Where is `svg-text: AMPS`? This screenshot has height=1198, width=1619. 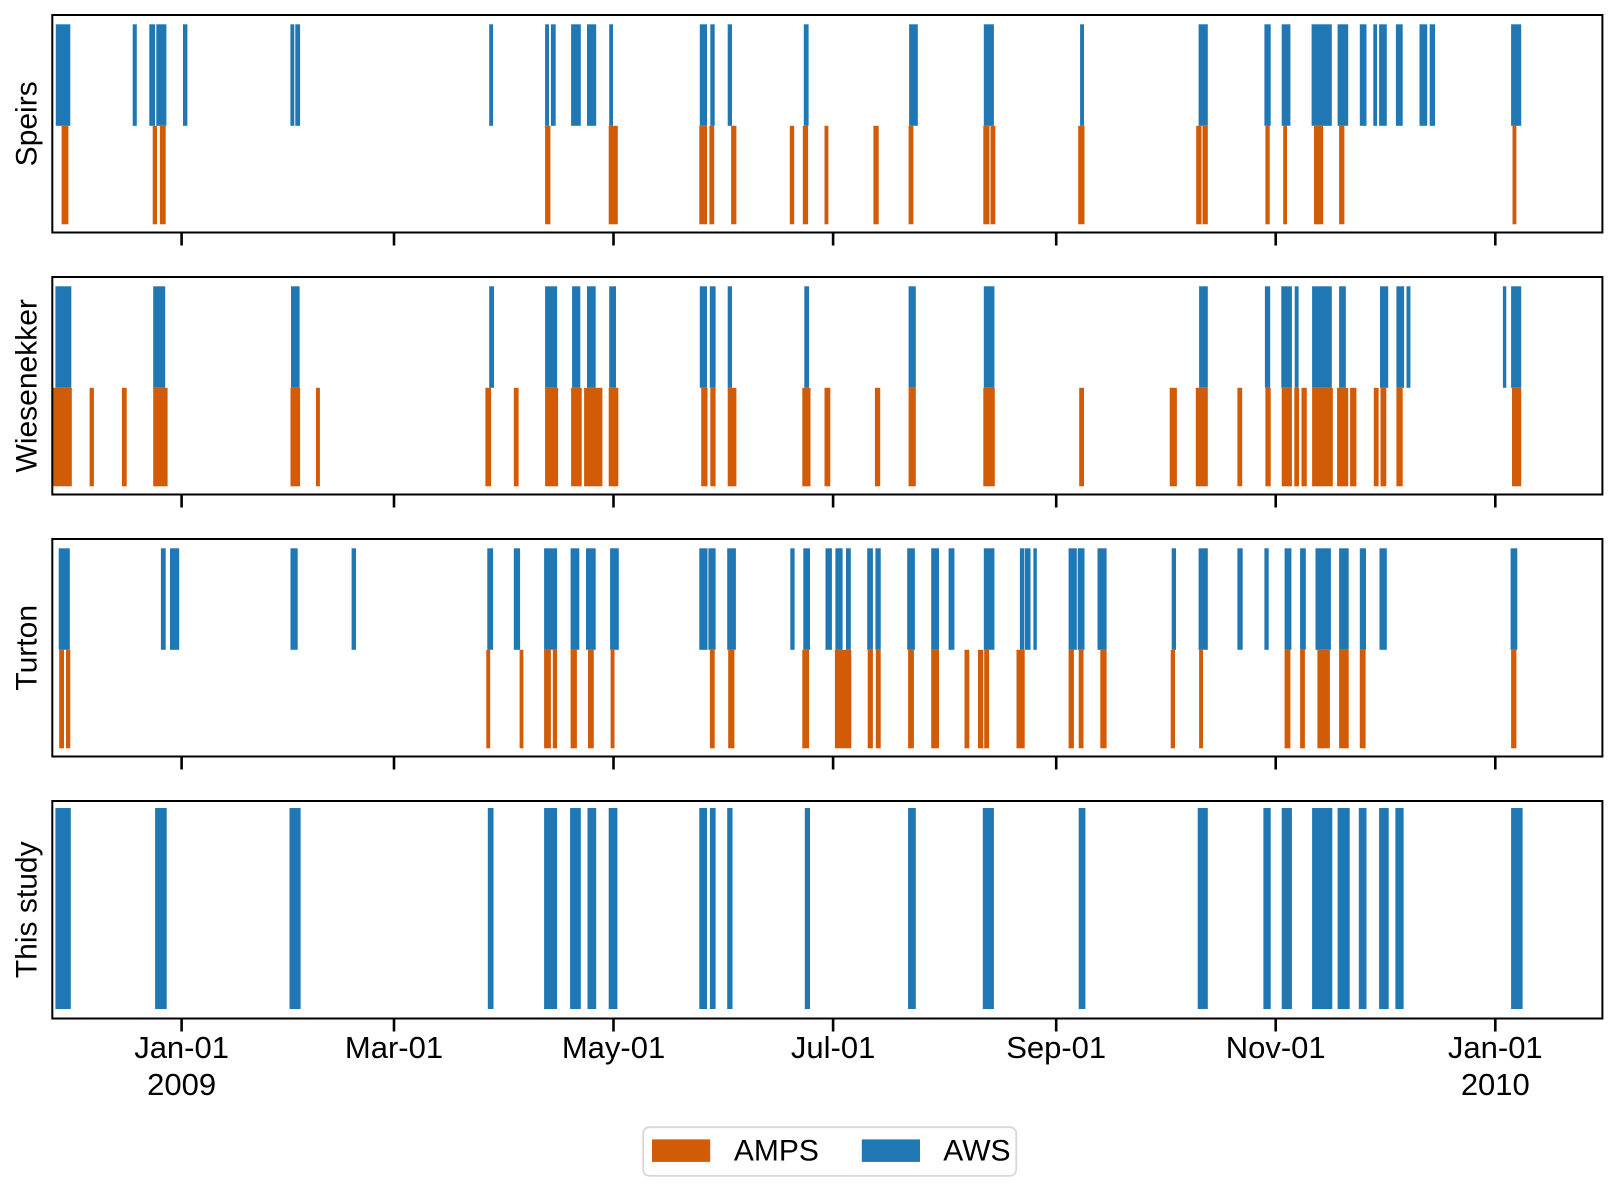 svg-text: AMPS is located at coordinates (776, 1151).